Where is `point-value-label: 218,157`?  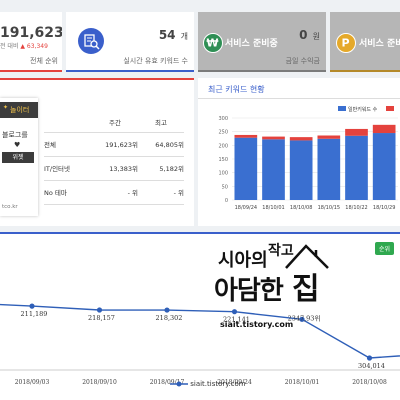 point-value-label: 218,157 is located at coordinates (101, 318).